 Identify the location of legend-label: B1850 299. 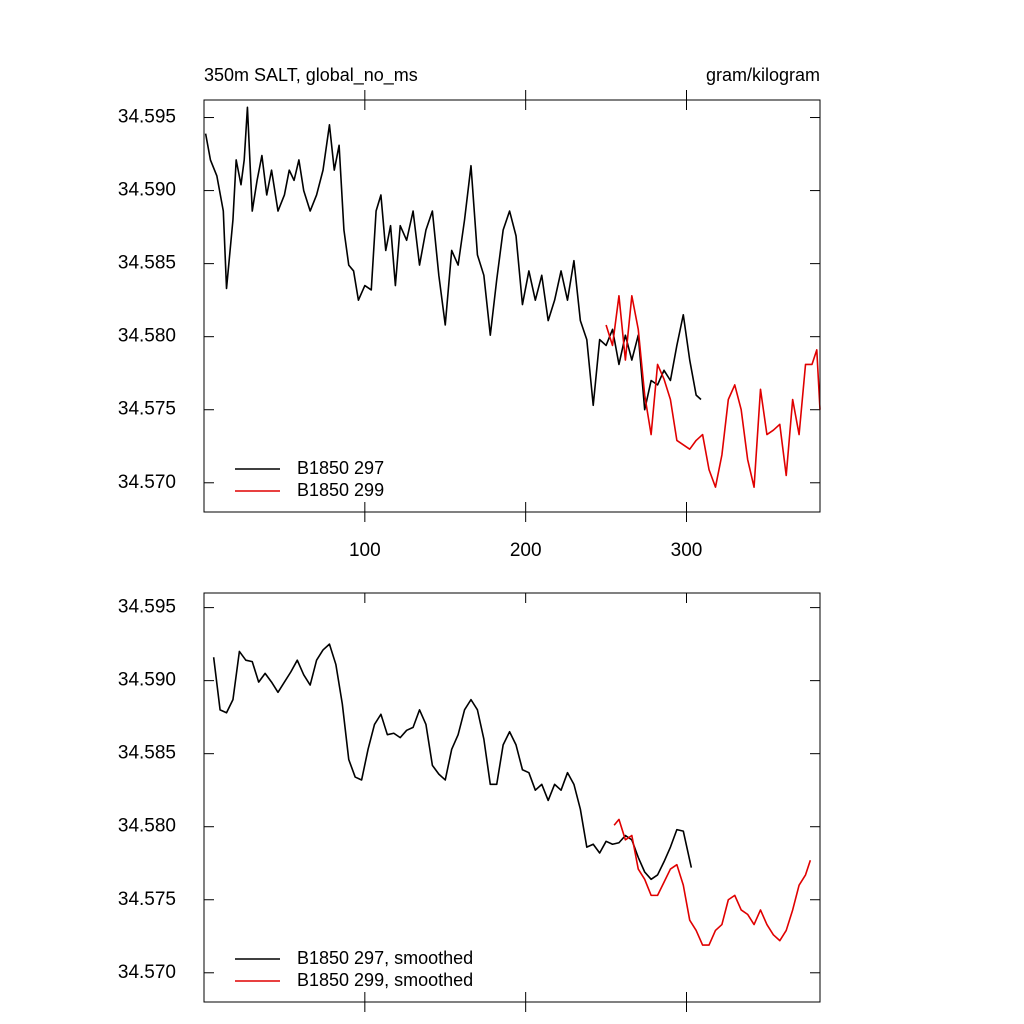
(340, 490).